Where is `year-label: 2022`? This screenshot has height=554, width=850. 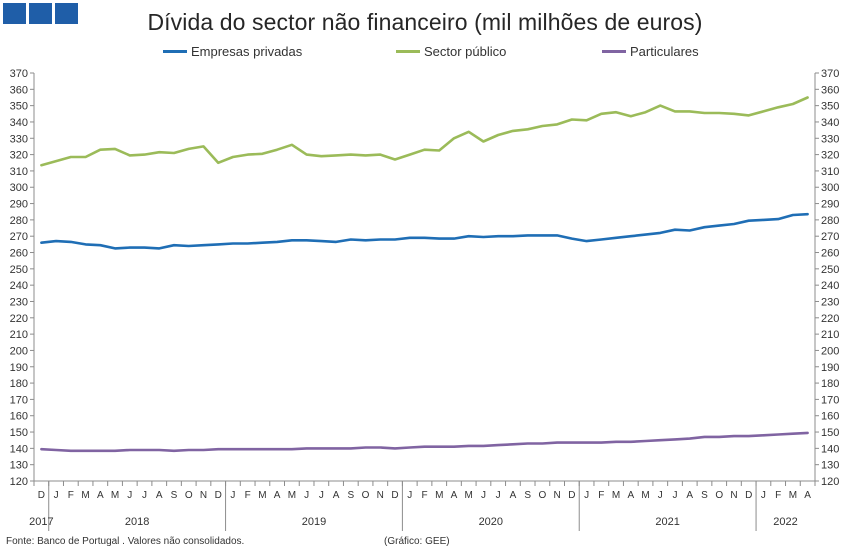 year-label: 2022 is located at coordinates (785, 522).